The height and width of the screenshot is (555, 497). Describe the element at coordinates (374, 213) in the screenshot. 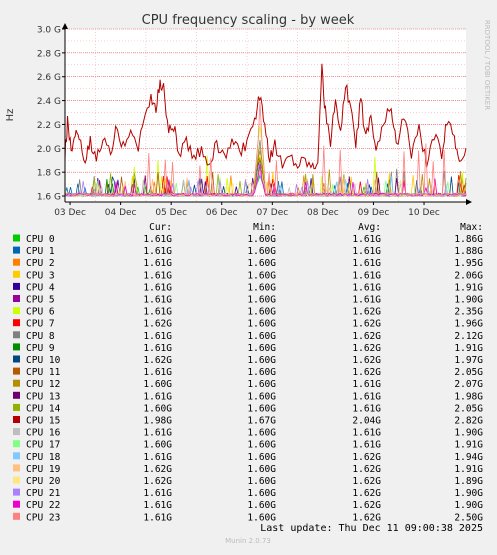

I see `x-tick-label: 09 Dec` at that location.